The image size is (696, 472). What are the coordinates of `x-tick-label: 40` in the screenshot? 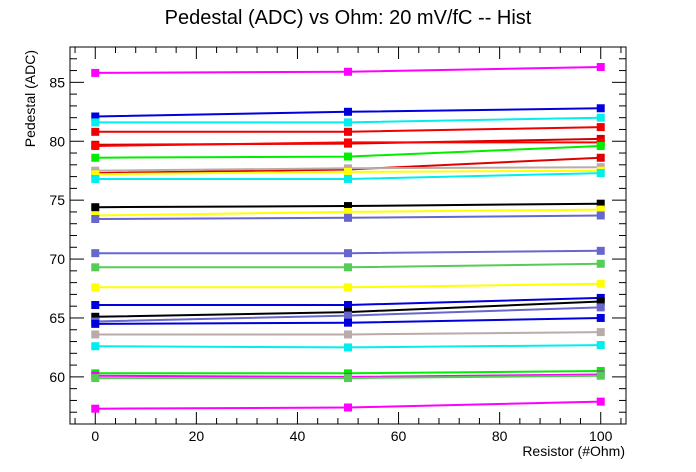 It's located at (298, 436).